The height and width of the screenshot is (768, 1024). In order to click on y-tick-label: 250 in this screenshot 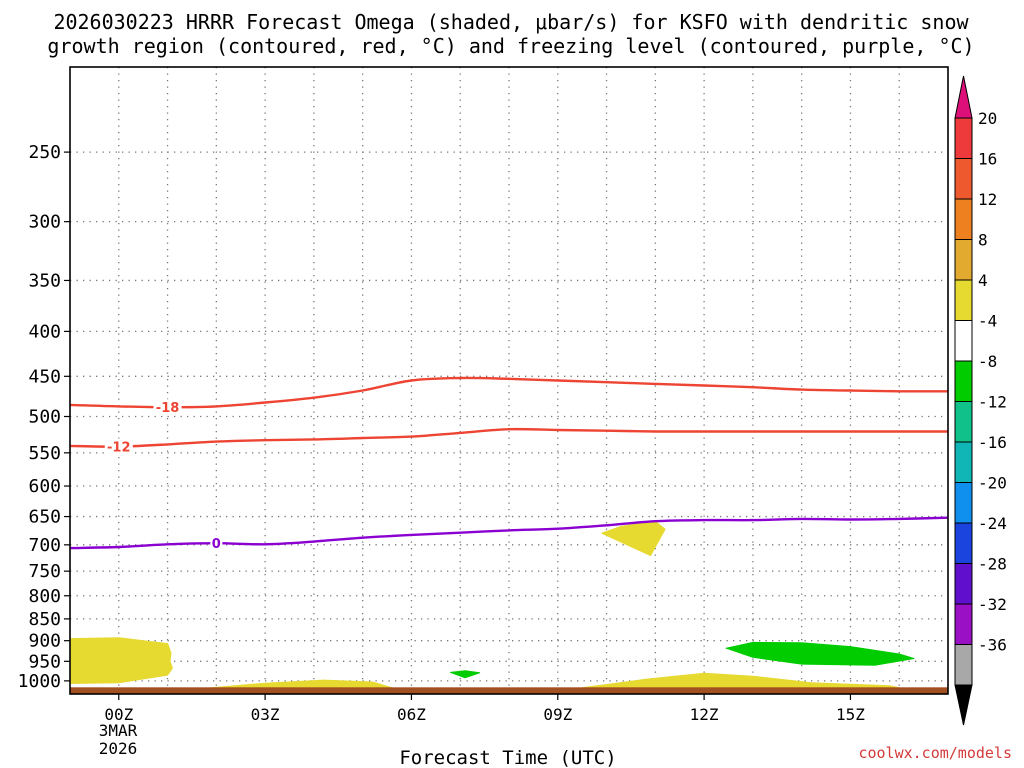, I will do `click(44, 152)`.